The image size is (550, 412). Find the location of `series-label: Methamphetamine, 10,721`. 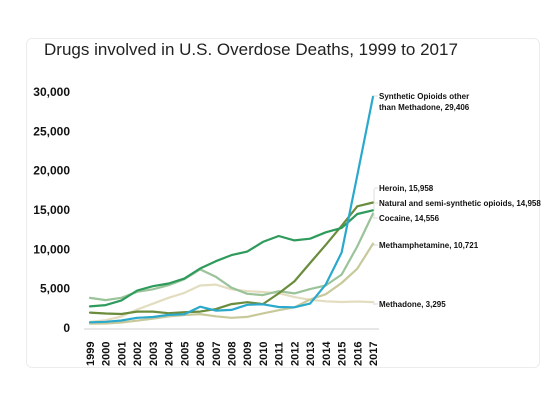

series-label: Methamphetamine, 10,721 is located at coordinates (429, 245).